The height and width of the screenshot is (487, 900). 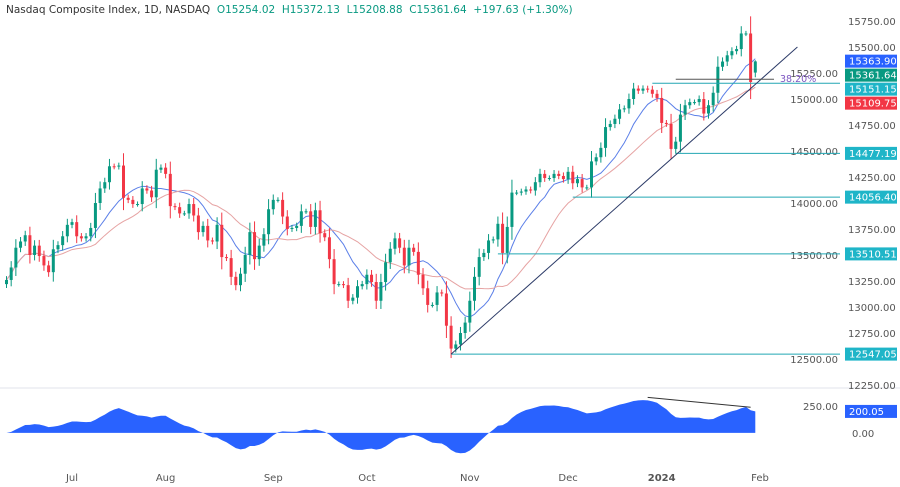 What do you see at coordinates (814, 100) in the screenshot?
I see `y-tick-label: 15000.00` at bounding box center [814, 100].